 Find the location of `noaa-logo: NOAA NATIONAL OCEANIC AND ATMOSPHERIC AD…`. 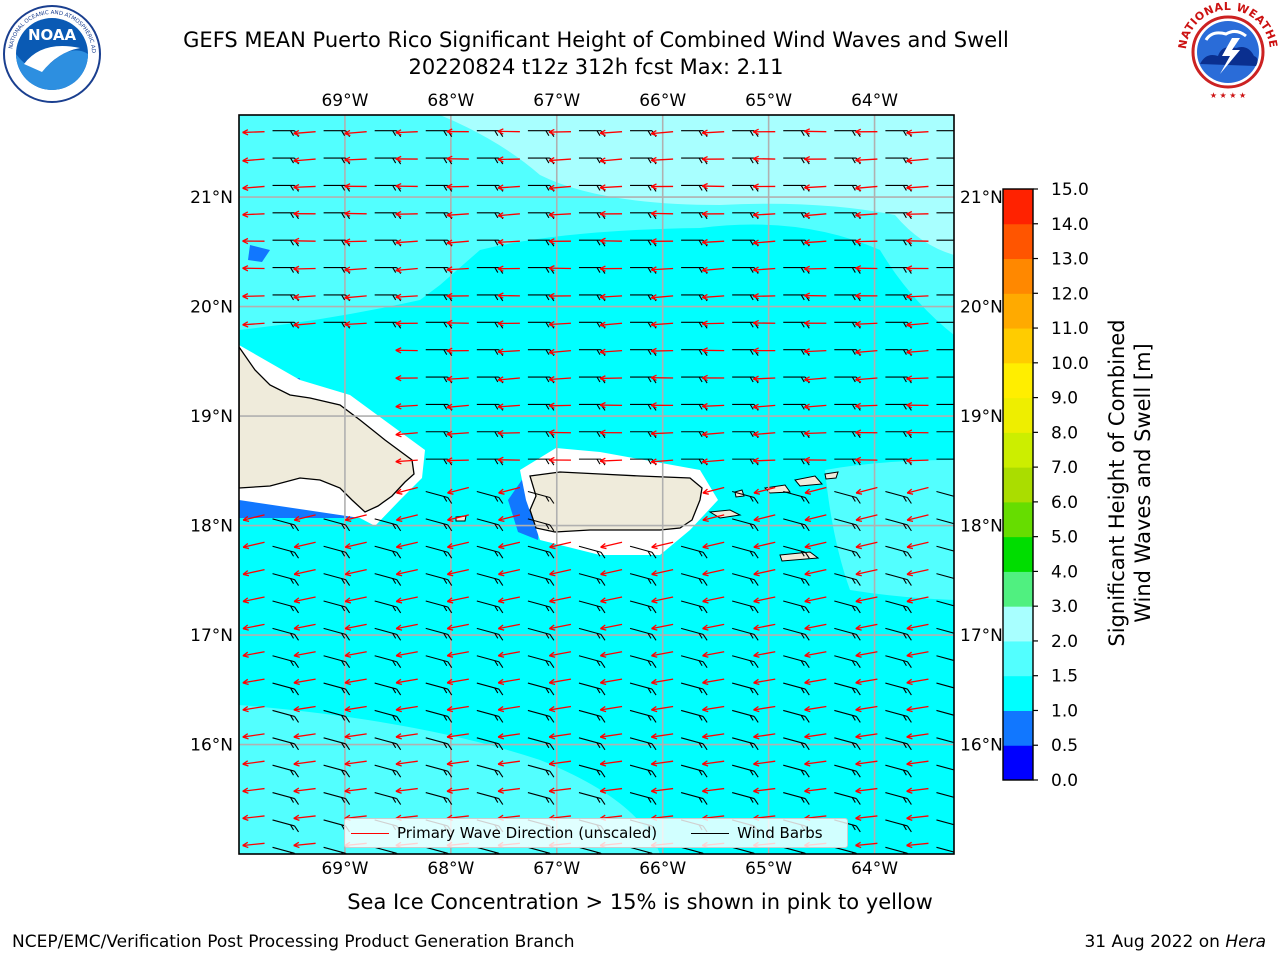

noaa-logo: NOAA NATIONAL OCEANIC AND ATMOSPHERIC AD… is located at coordinates (51, 53).